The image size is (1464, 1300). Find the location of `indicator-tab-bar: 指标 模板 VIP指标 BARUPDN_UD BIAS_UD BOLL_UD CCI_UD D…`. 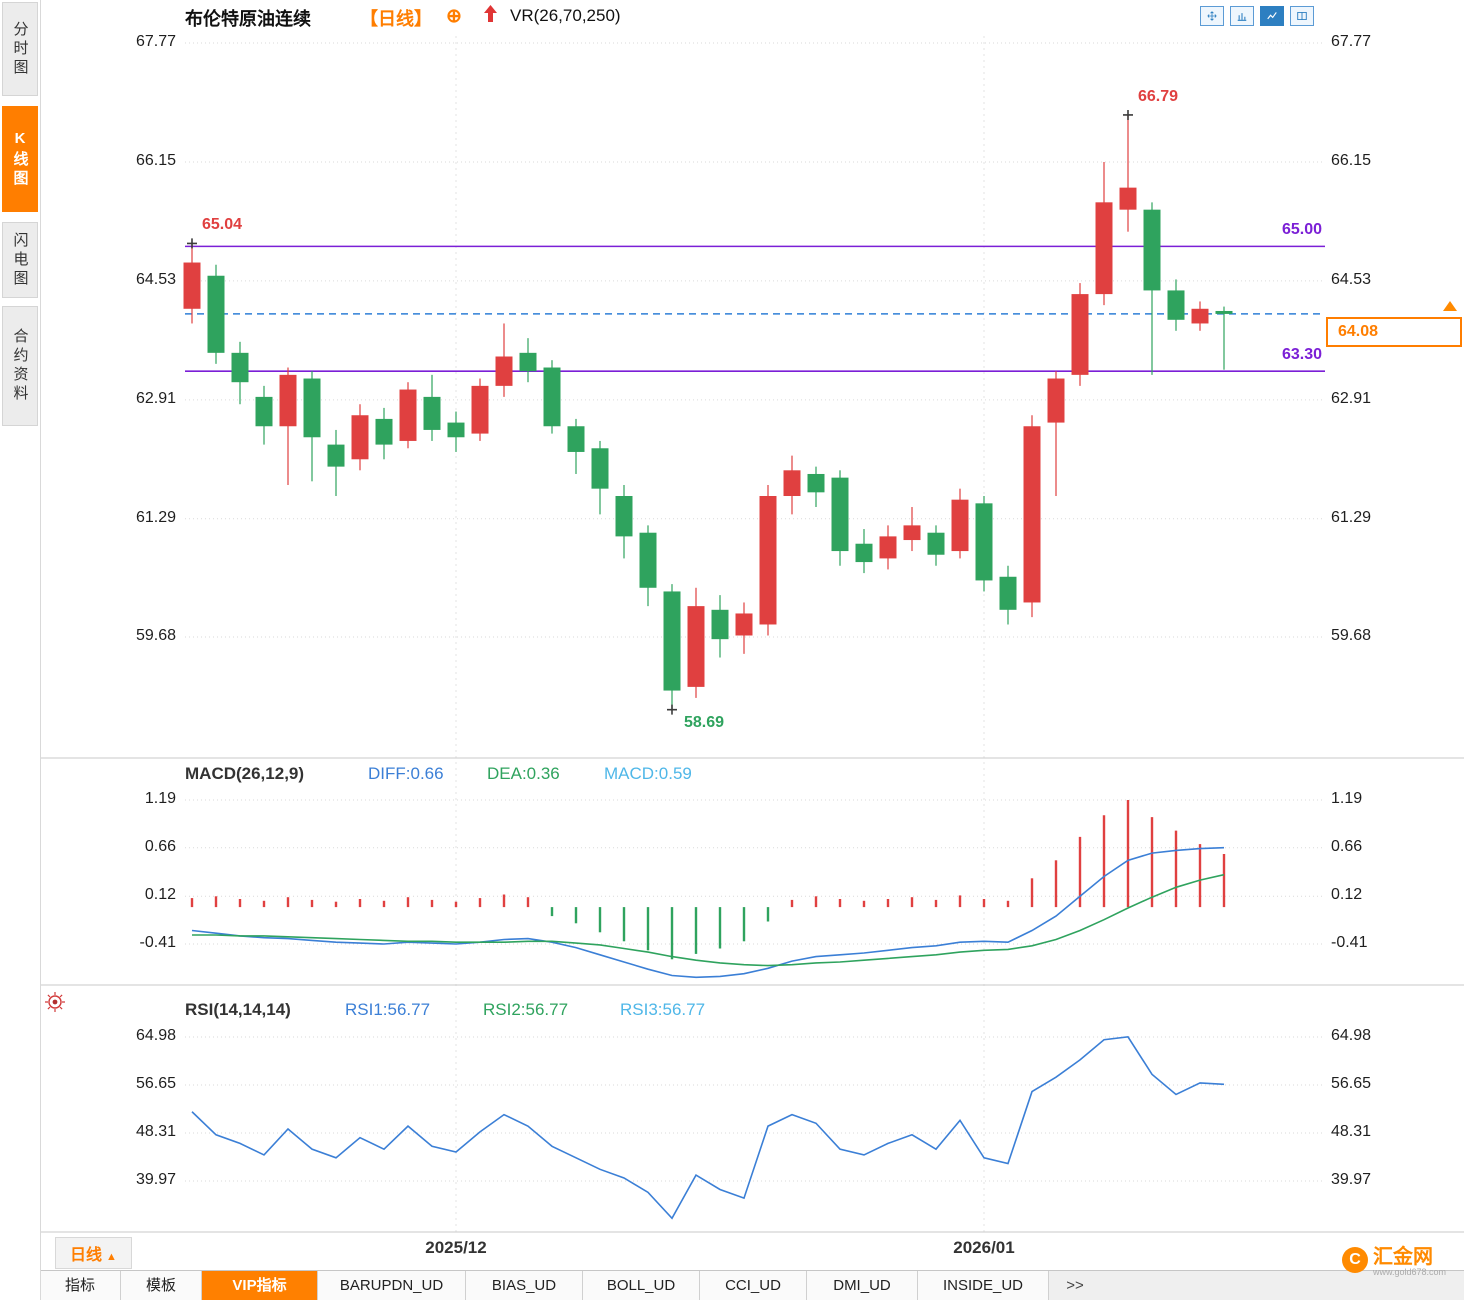

indicator-tab-bar: 指标 模板 VIP指标 BARUPDN_UD BIAS_UD BOLL_UD CCI_UD D… is located at coordinates (732, 1285).